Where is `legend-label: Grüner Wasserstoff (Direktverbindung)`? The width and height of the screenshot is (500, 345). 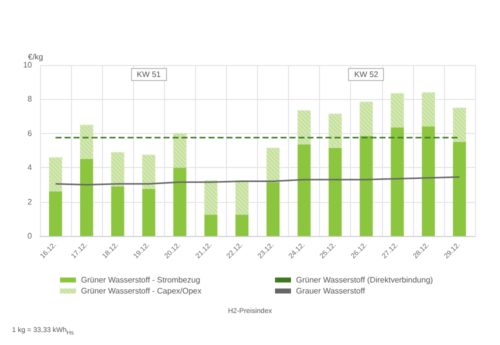 legend-label: Grüner Wasserstoff (Direktverbindung) is located at coordinates (365, 280).